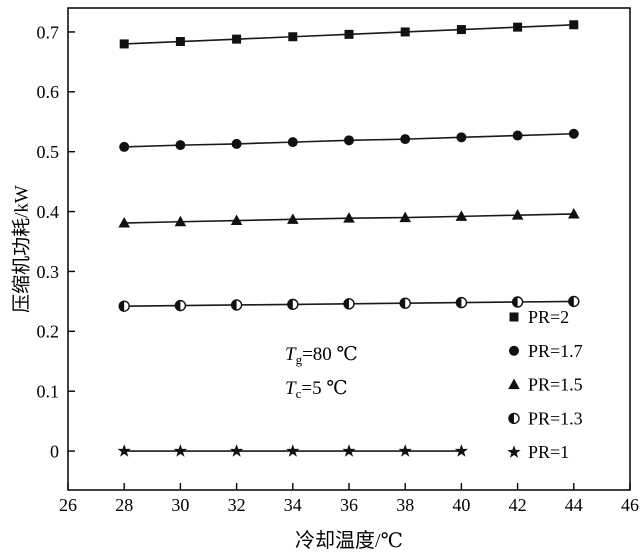 This screenshot has height=552, width=643. What do you see at coordinates (321, 355) in the screenshot?
I see `annotation-text: Tg=80 ℃` at bounding box center [321, 355].